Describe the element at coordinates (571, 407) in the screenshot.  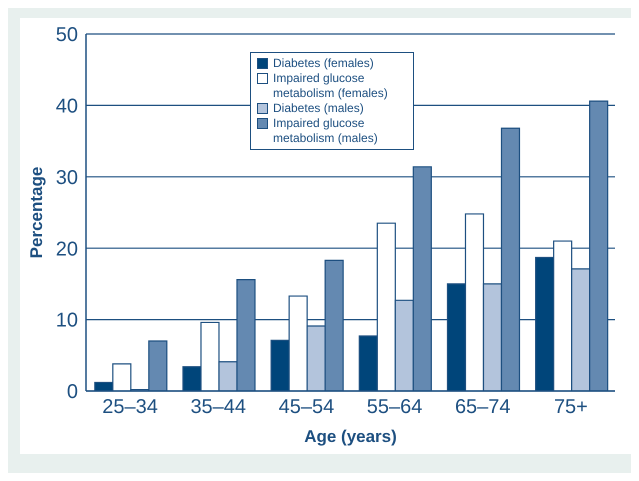
I see `x-tick-label: 75+` at that location.